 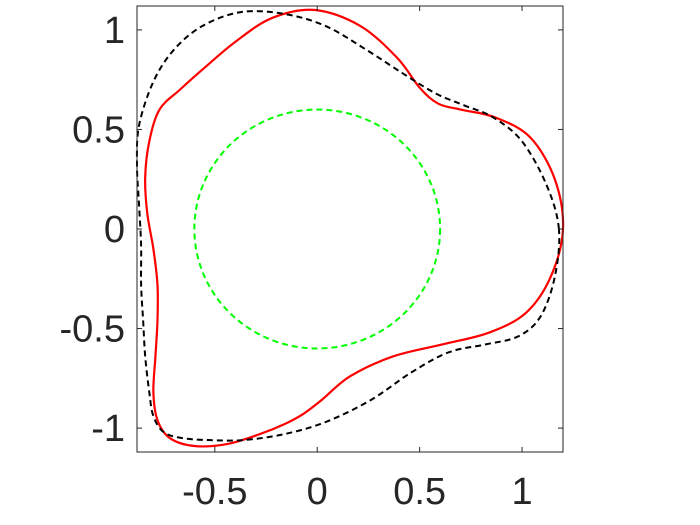 I want to click on x-tick-label: 0.5, so click(x=419, y=492).